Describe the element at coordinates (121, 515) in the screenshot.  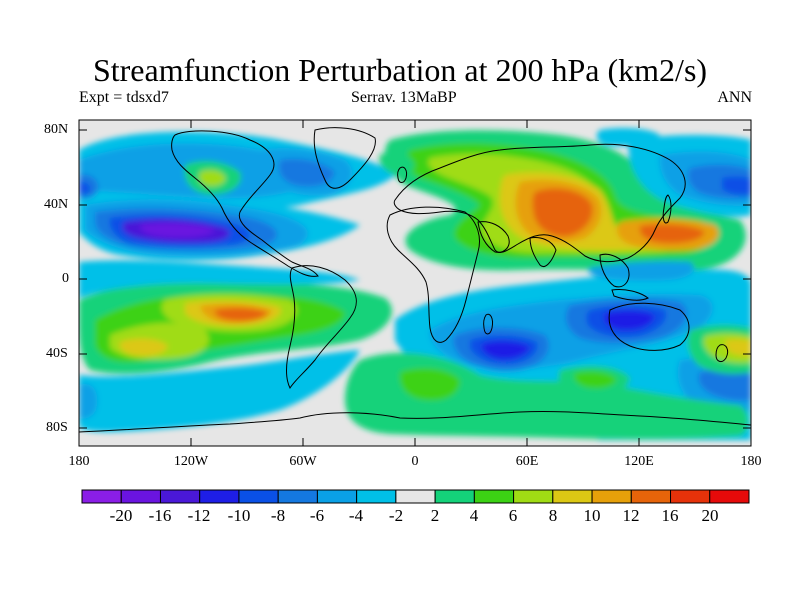
I see `colorbar-label: -20` at that location.